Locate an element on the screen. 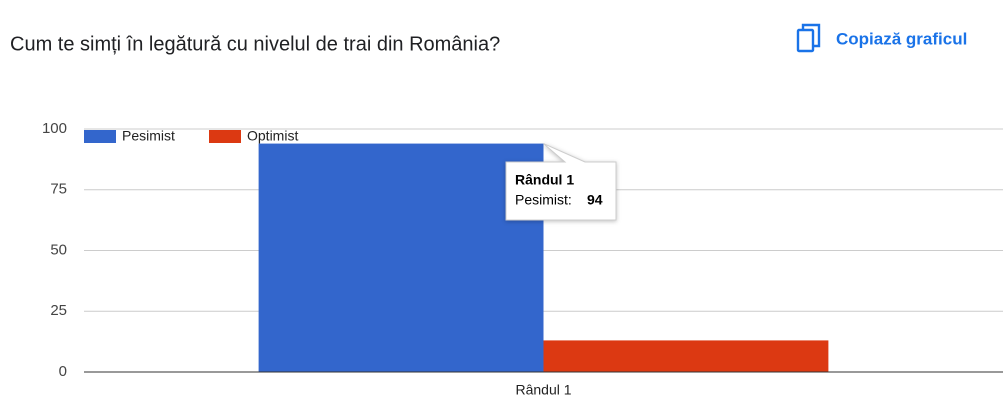  legend-label: Pesimist is located at coordinates (148, 136).